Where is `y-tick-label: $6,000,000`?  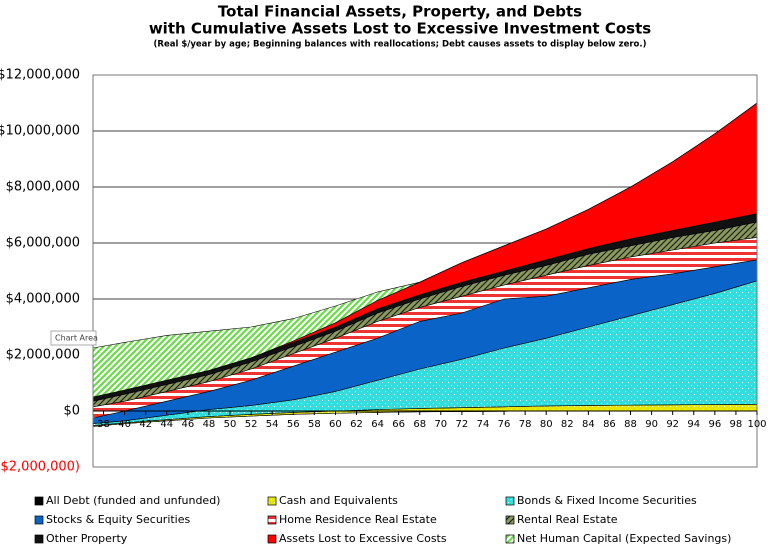
y-tick-label: $6,000,000 is located at coordinates (43, 243).